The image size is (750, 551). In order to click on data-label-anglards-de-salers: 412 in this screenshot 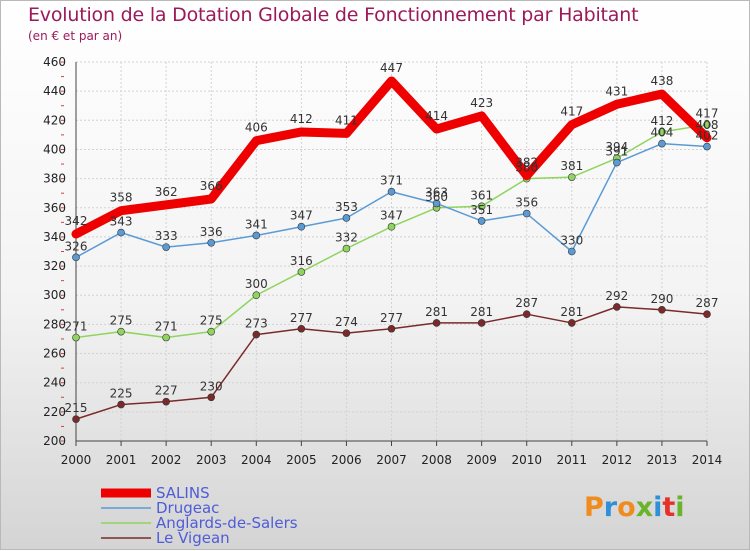, I will do `click(661, 121)`.